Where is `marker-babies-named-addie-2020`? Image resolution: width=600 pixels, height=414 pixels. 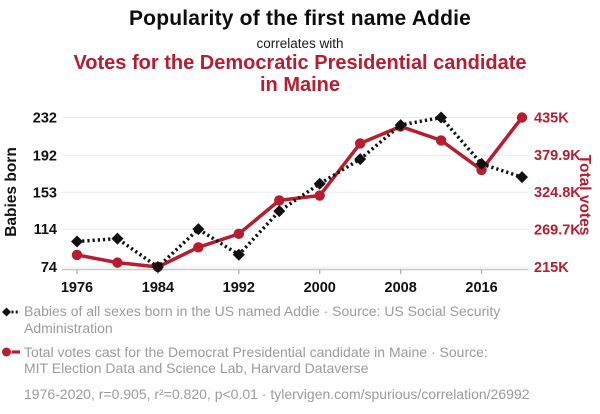
marker-babies-named-addie-2020 is located at coordinates (522, 177).